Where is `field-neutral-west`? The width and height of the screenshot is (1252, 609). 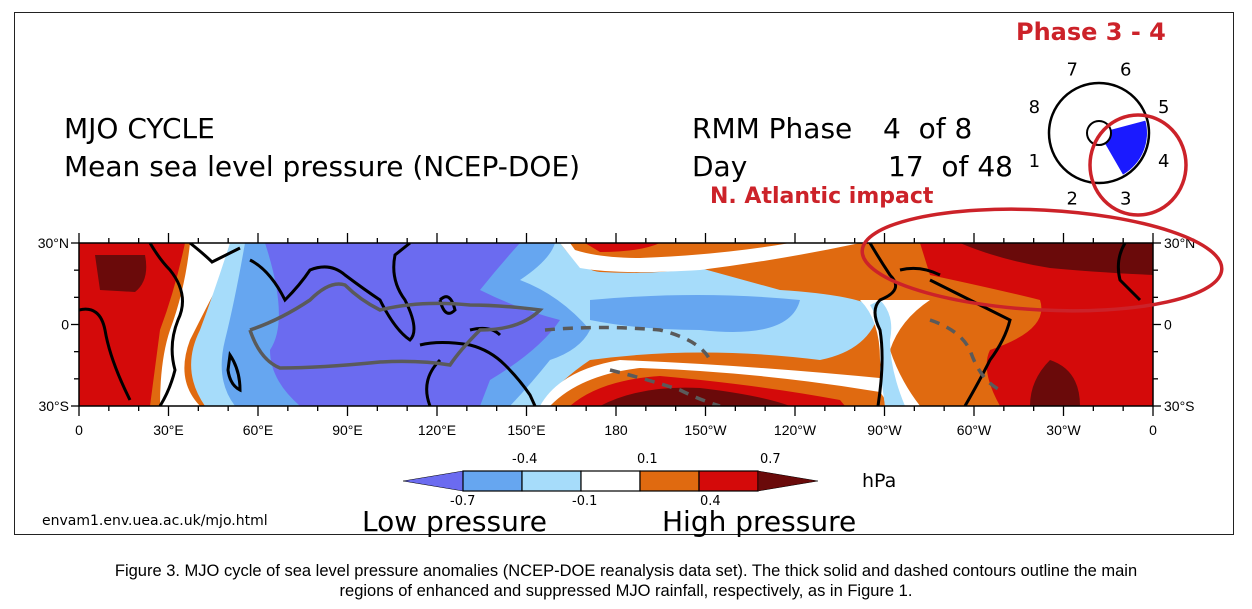
field-neutral-west is located at coordinates (200, 324).